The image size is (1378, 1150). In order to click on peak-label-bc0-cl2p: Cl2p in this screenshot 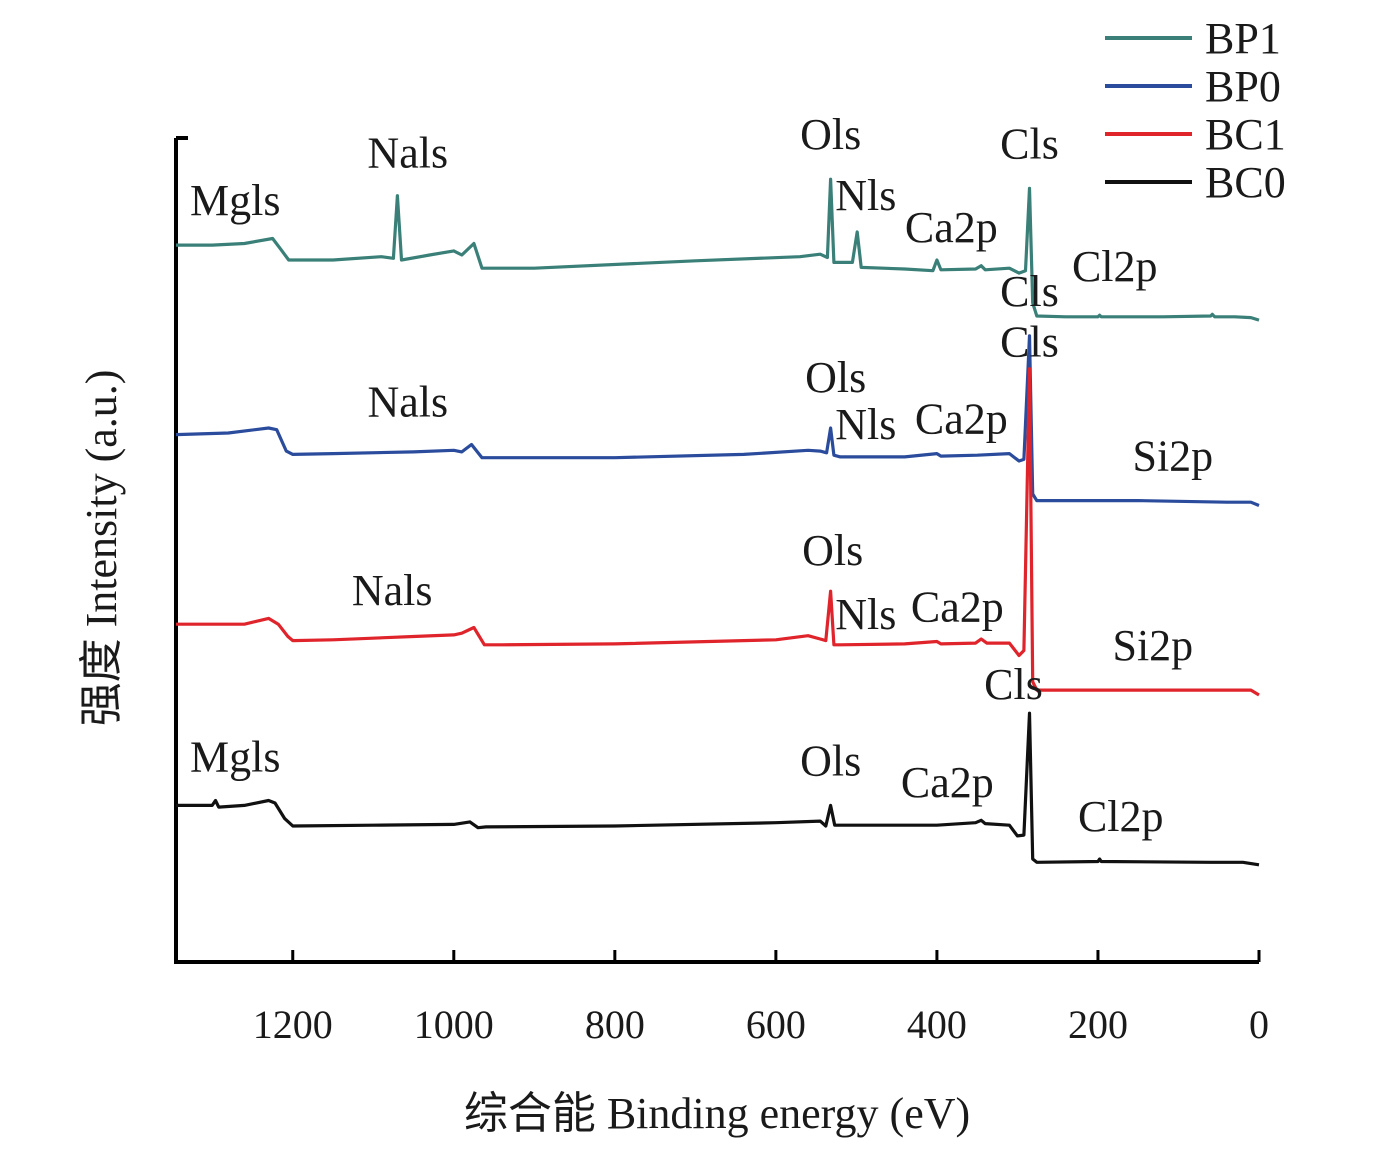, I will do `click(1121, 816)`.